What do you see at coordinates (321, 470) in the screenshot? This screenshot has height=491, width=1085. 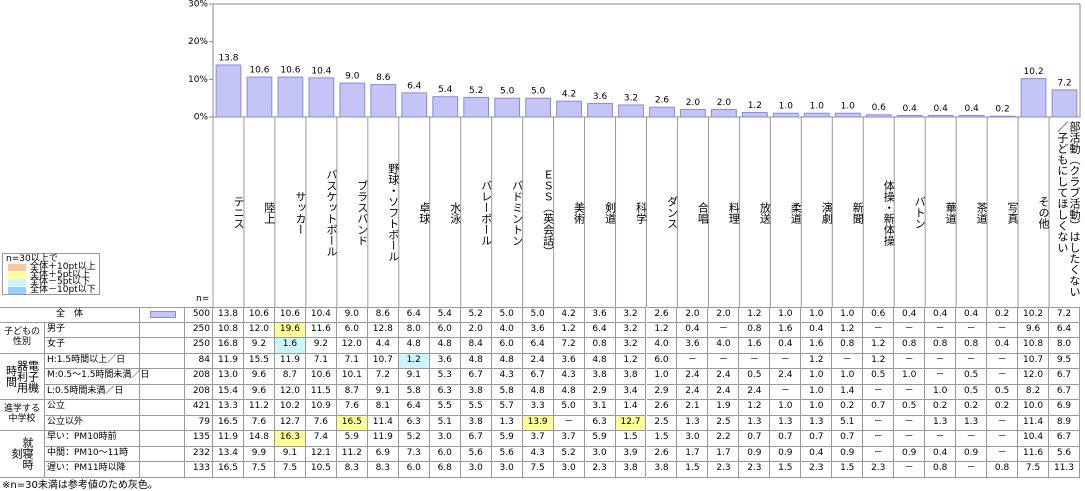 I see `table-cell: 10.5` at bounding box center [321, 470].